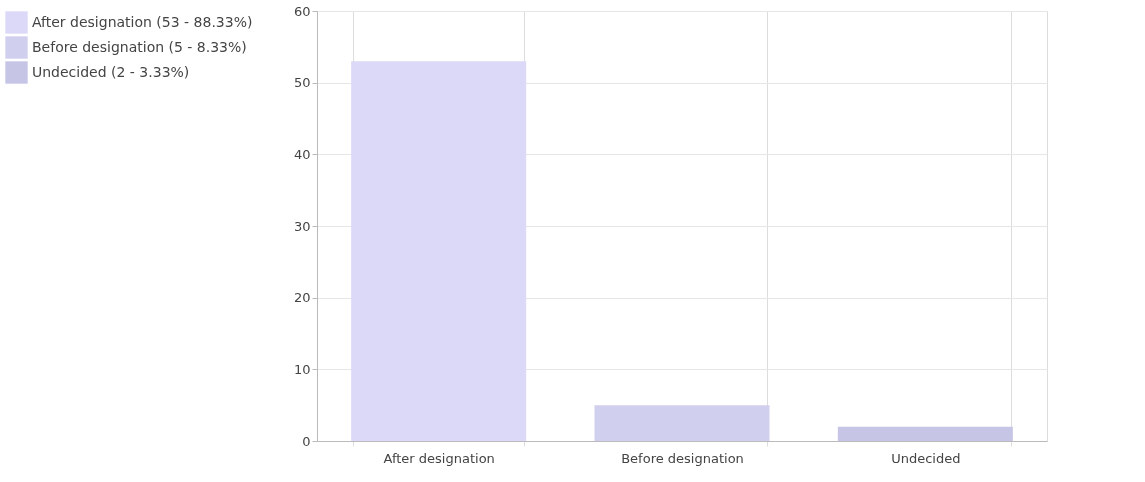  Describe the element at coordinates (306, 441) in the screenshot. I see `y-tick-label: 0` at that location.